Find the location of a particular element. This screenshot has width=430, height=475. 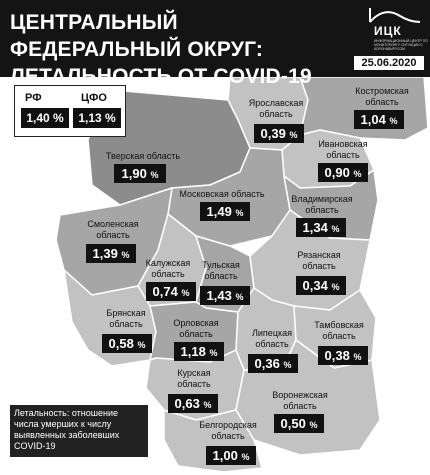

region-value-vladimir: 1,34 % is located at coordinates (321, 227).